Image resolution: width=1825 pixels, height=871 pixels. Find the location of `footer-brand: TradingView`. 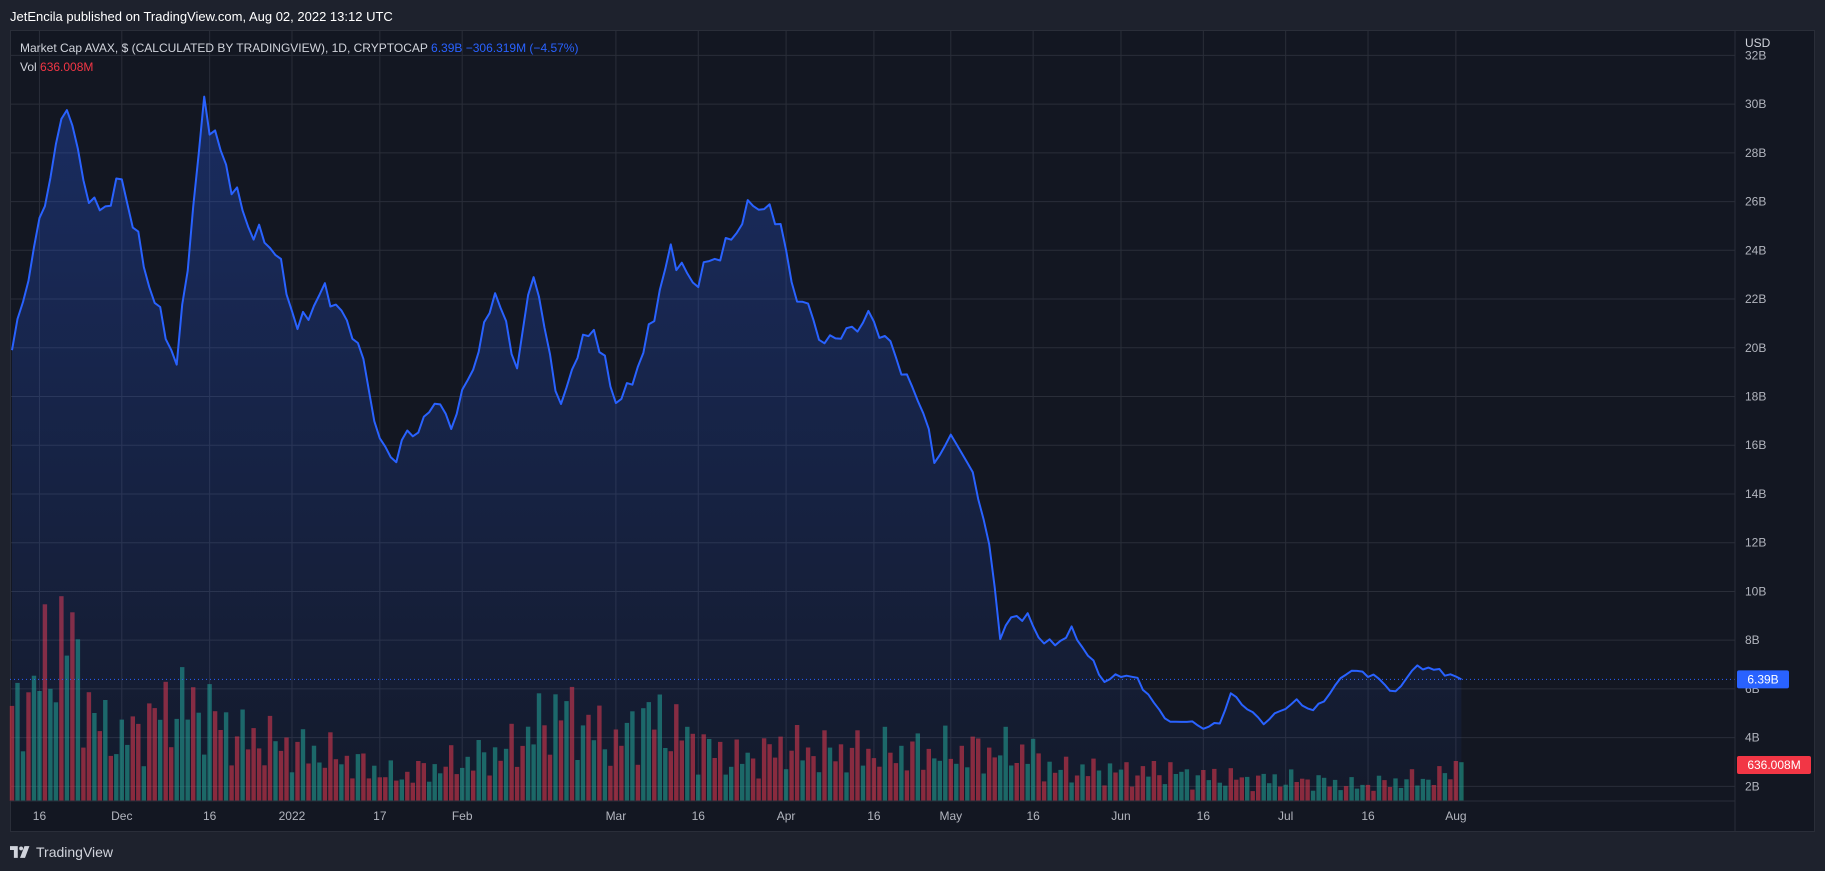

footer-brand: TradingView is located at coordinates (61, 852).